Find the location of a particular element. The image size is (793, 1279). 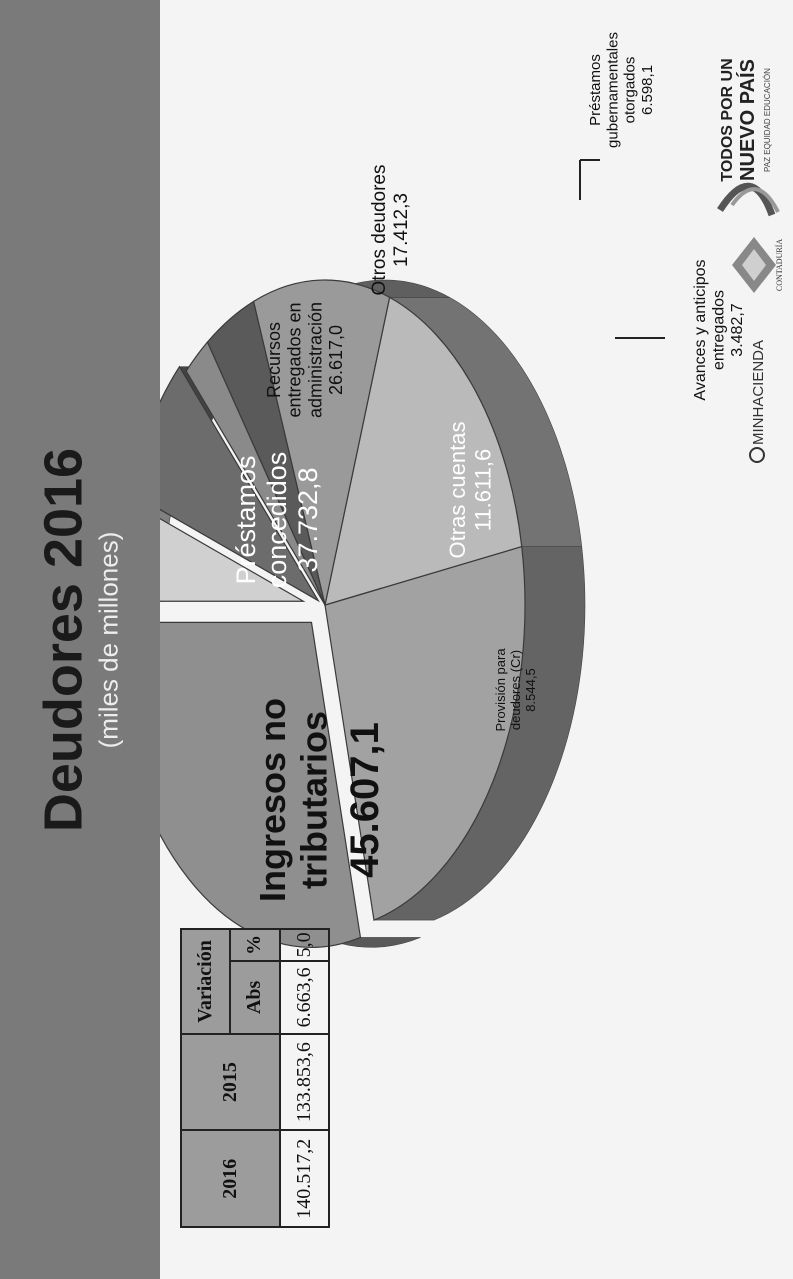

slice-value-otros-deudores: 17.412,3 is located at coordinates (401, 230).